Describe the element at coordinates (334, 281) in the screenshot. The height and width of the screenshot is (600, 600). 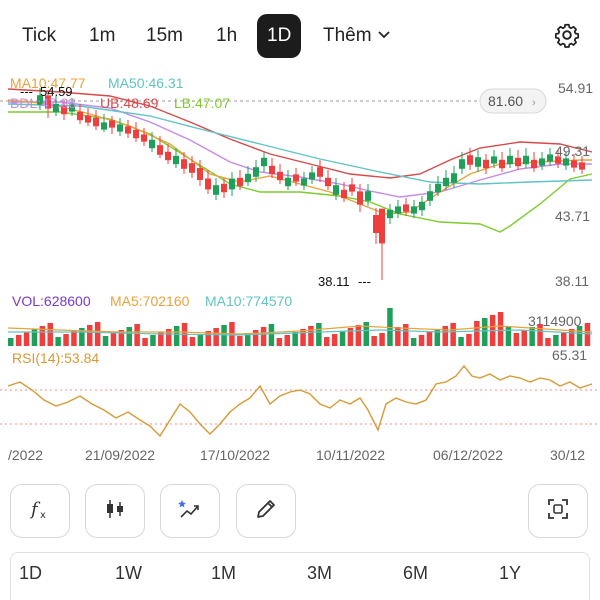
I see `low-marker: 38.11` at that location.